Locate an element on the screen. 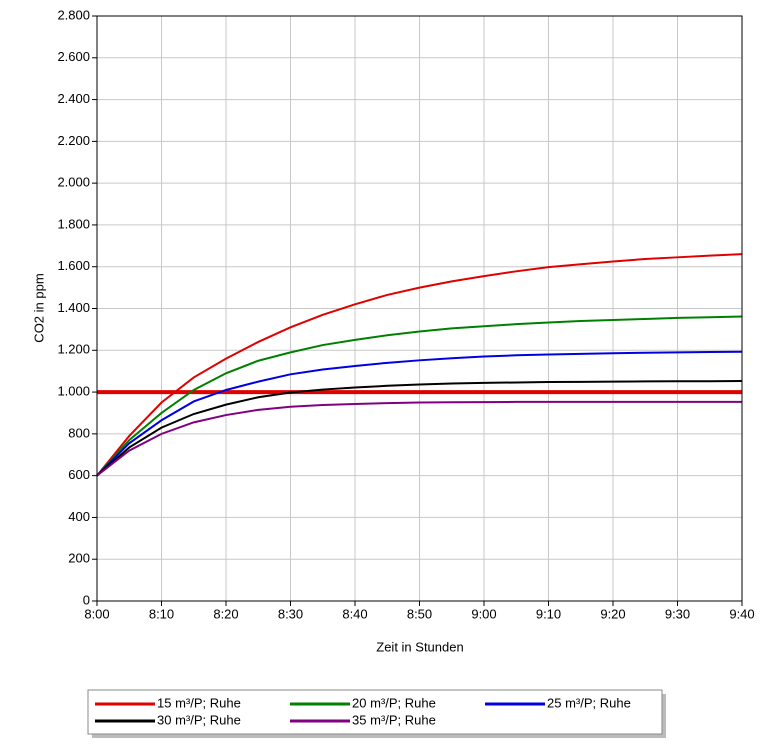 The width and height of the screenshot is (762, 749). x-tick-label: 9:30 is located at coordinates (677, 613).